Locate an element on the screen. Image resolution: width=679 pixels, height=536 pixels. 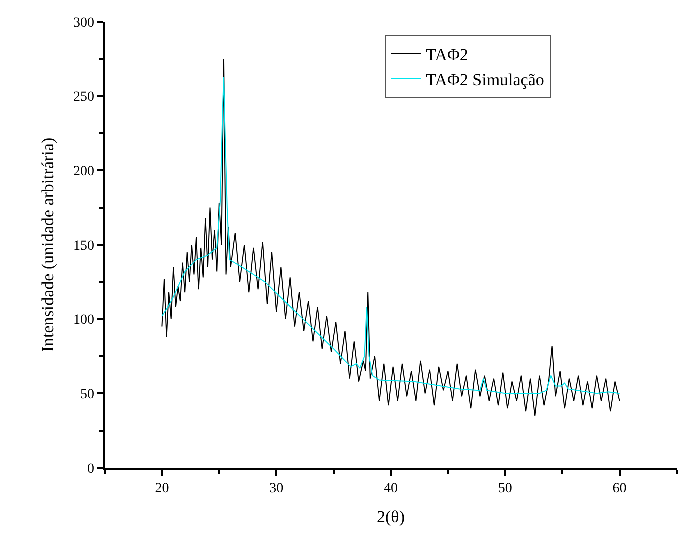
y-tick-label: 100 is located at coordinates (83, 320).